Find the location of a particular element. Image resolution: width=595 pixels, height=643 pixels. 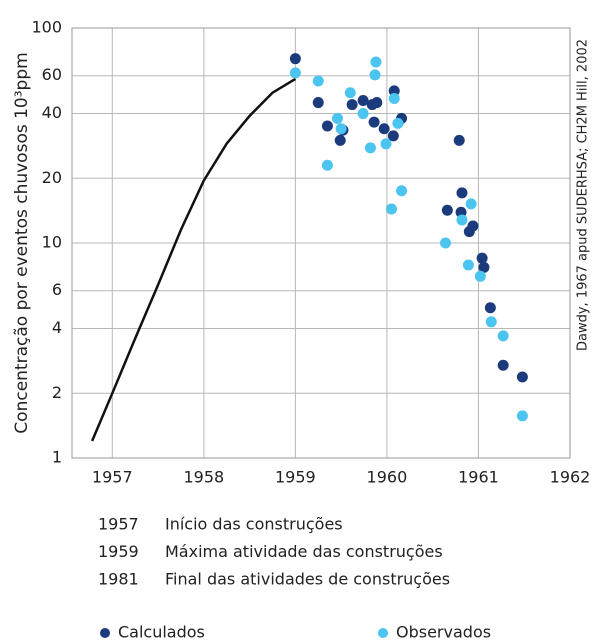

y-tick-label: 1 is located at coordinates (57, 457).